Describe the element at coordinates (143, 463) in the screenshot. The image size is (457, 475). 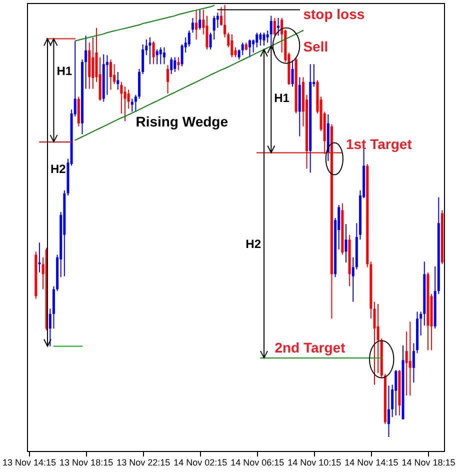
I see `x-tick-label: 13 Nov 22:15` at that location.